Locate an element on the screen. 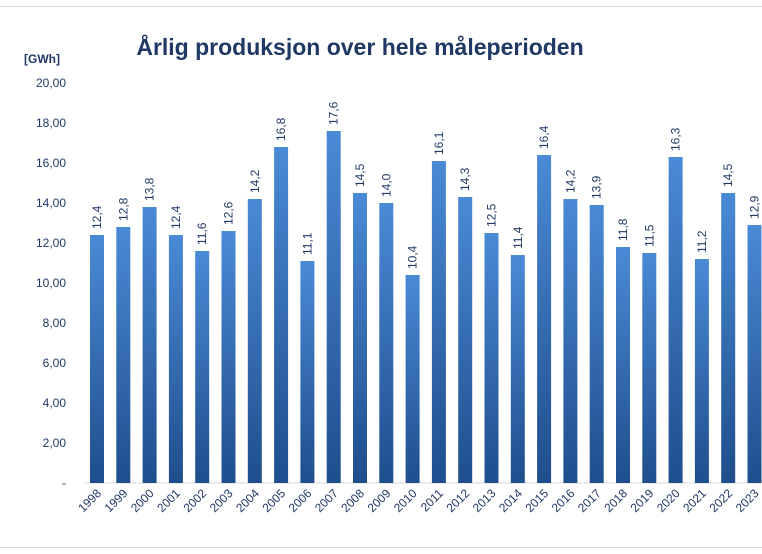 The width and height of the screenshot is (762, 554). x-tick-label-2008: 2008 is located at coordinates (352, 500).